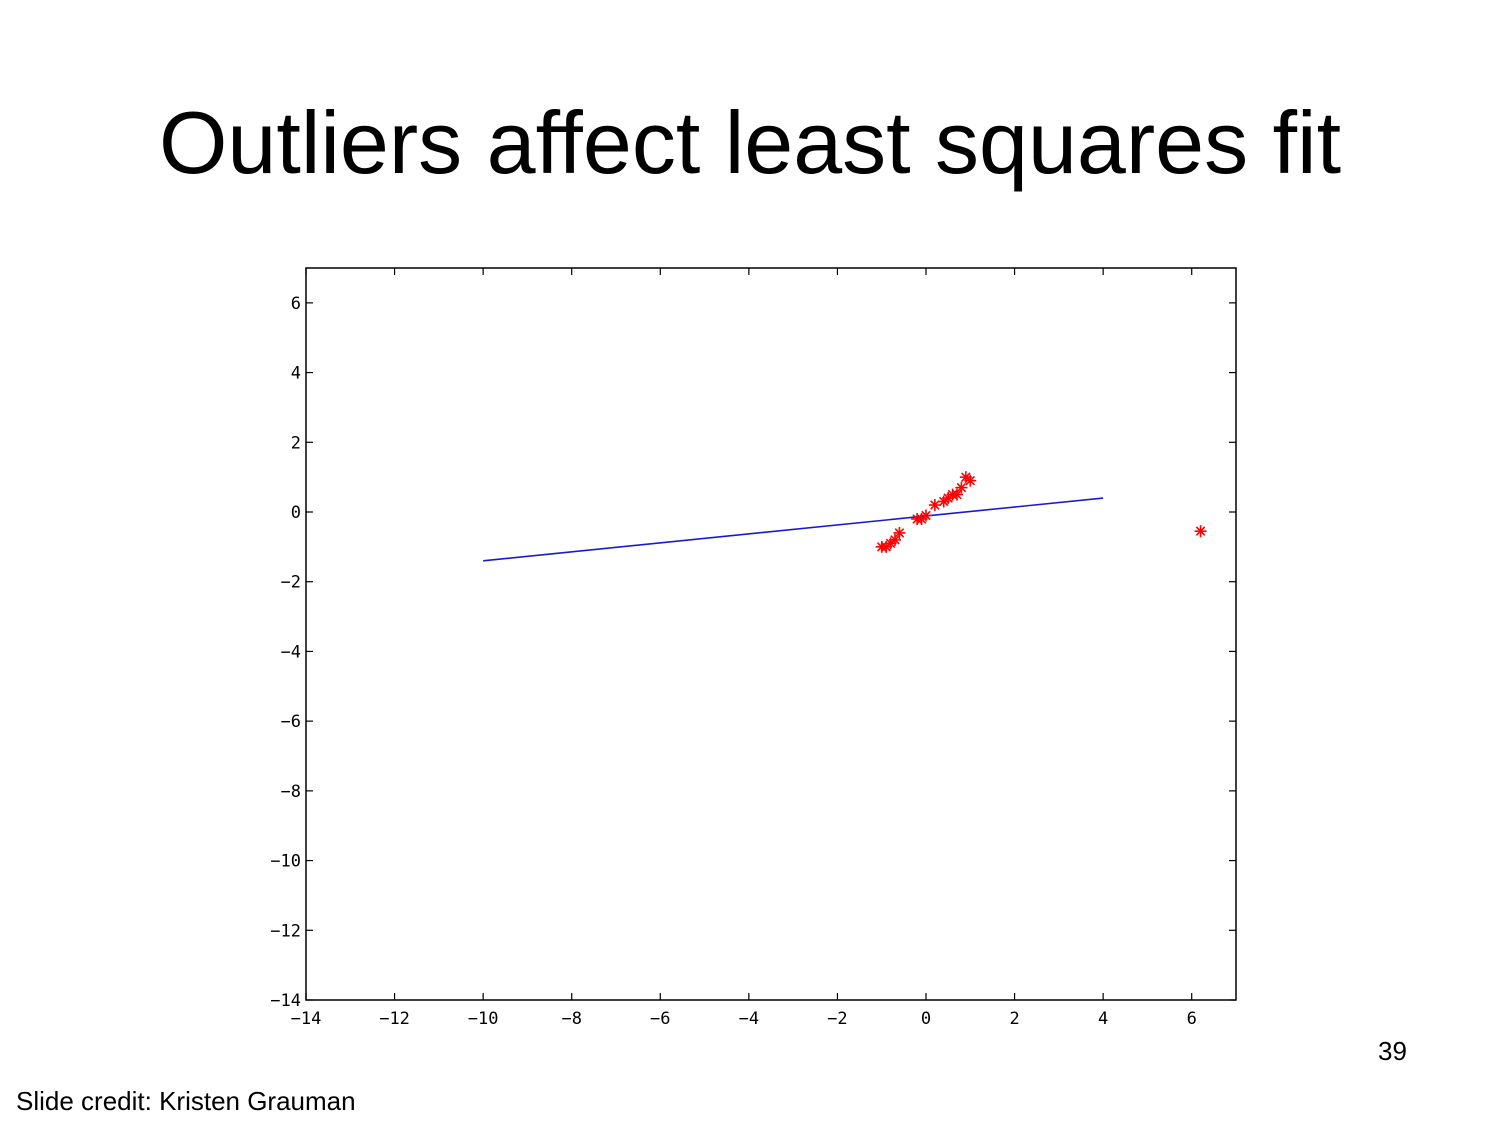 The image size is (1500, 1125). Describe the element at coordinates (571, 1019) in the screenshot. I see `x-tick-label: −8` at that location.